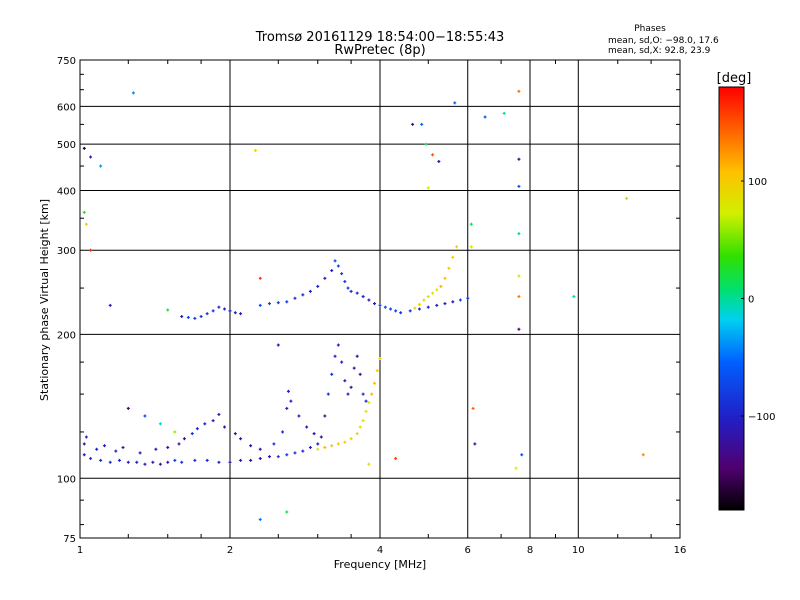  Describe the element at coordinates (578, 550) in the screenshot. I see `x-tick-label: 10` at that location.